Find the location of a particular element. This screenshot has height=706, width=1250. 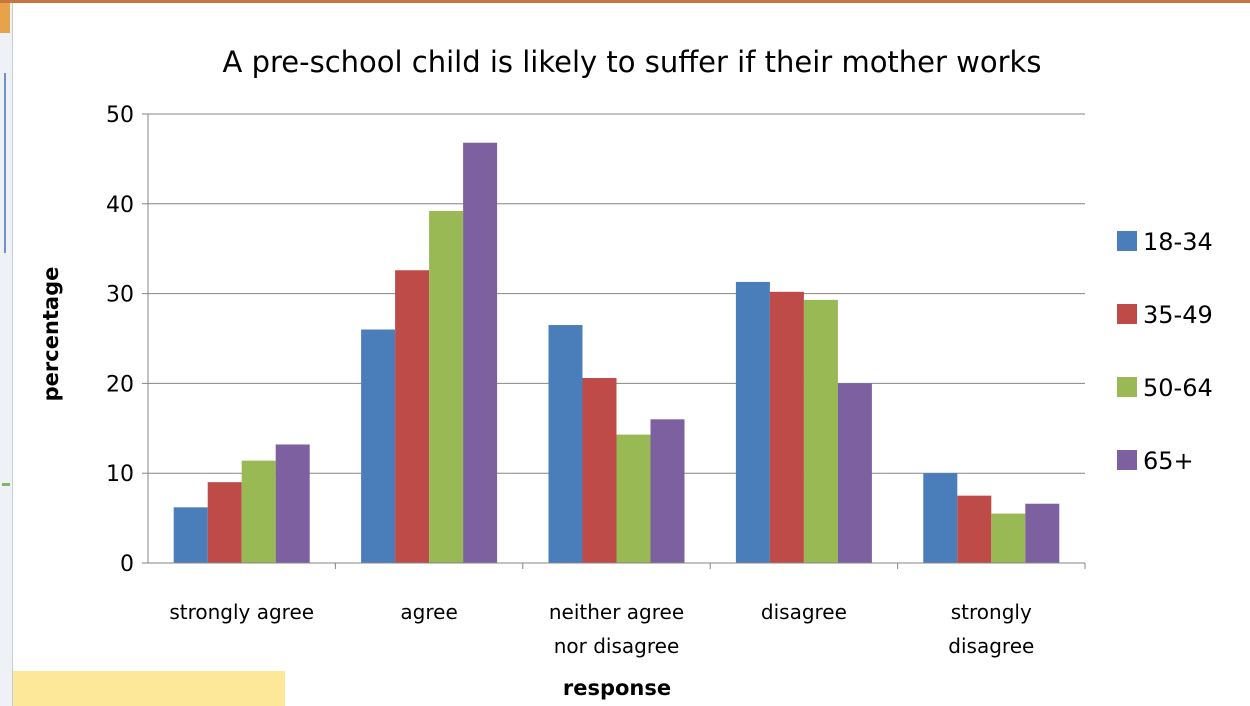

y-tick-label: 10 is located at coordinates (120, 474).